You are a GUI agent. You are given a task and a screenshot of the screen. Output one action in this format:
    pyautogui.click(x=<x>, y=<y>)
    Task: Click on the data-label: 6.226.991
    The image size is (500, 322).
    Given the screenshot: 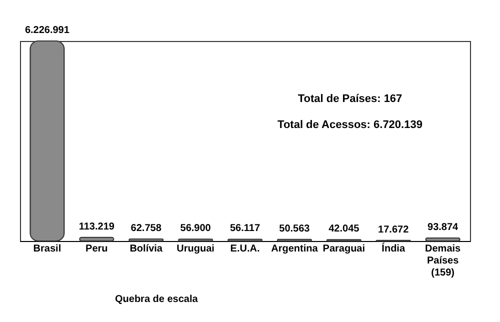 What is the action you would take?
    pyautogui.click(x=47, y=30)
    